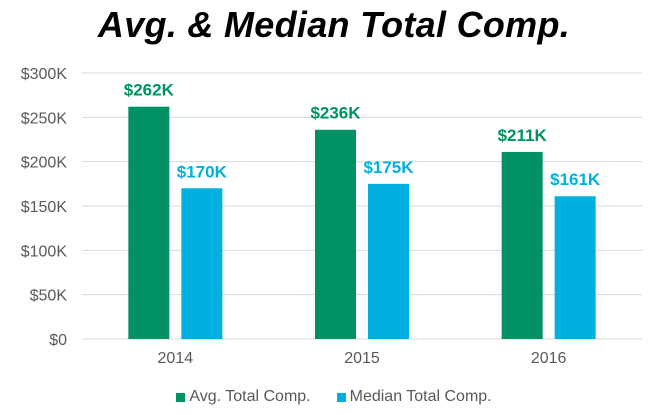  What do you see at coordinates (575, 179) in the screenshot?
I see `data-label: $161K` at bounding box center [575, 179].